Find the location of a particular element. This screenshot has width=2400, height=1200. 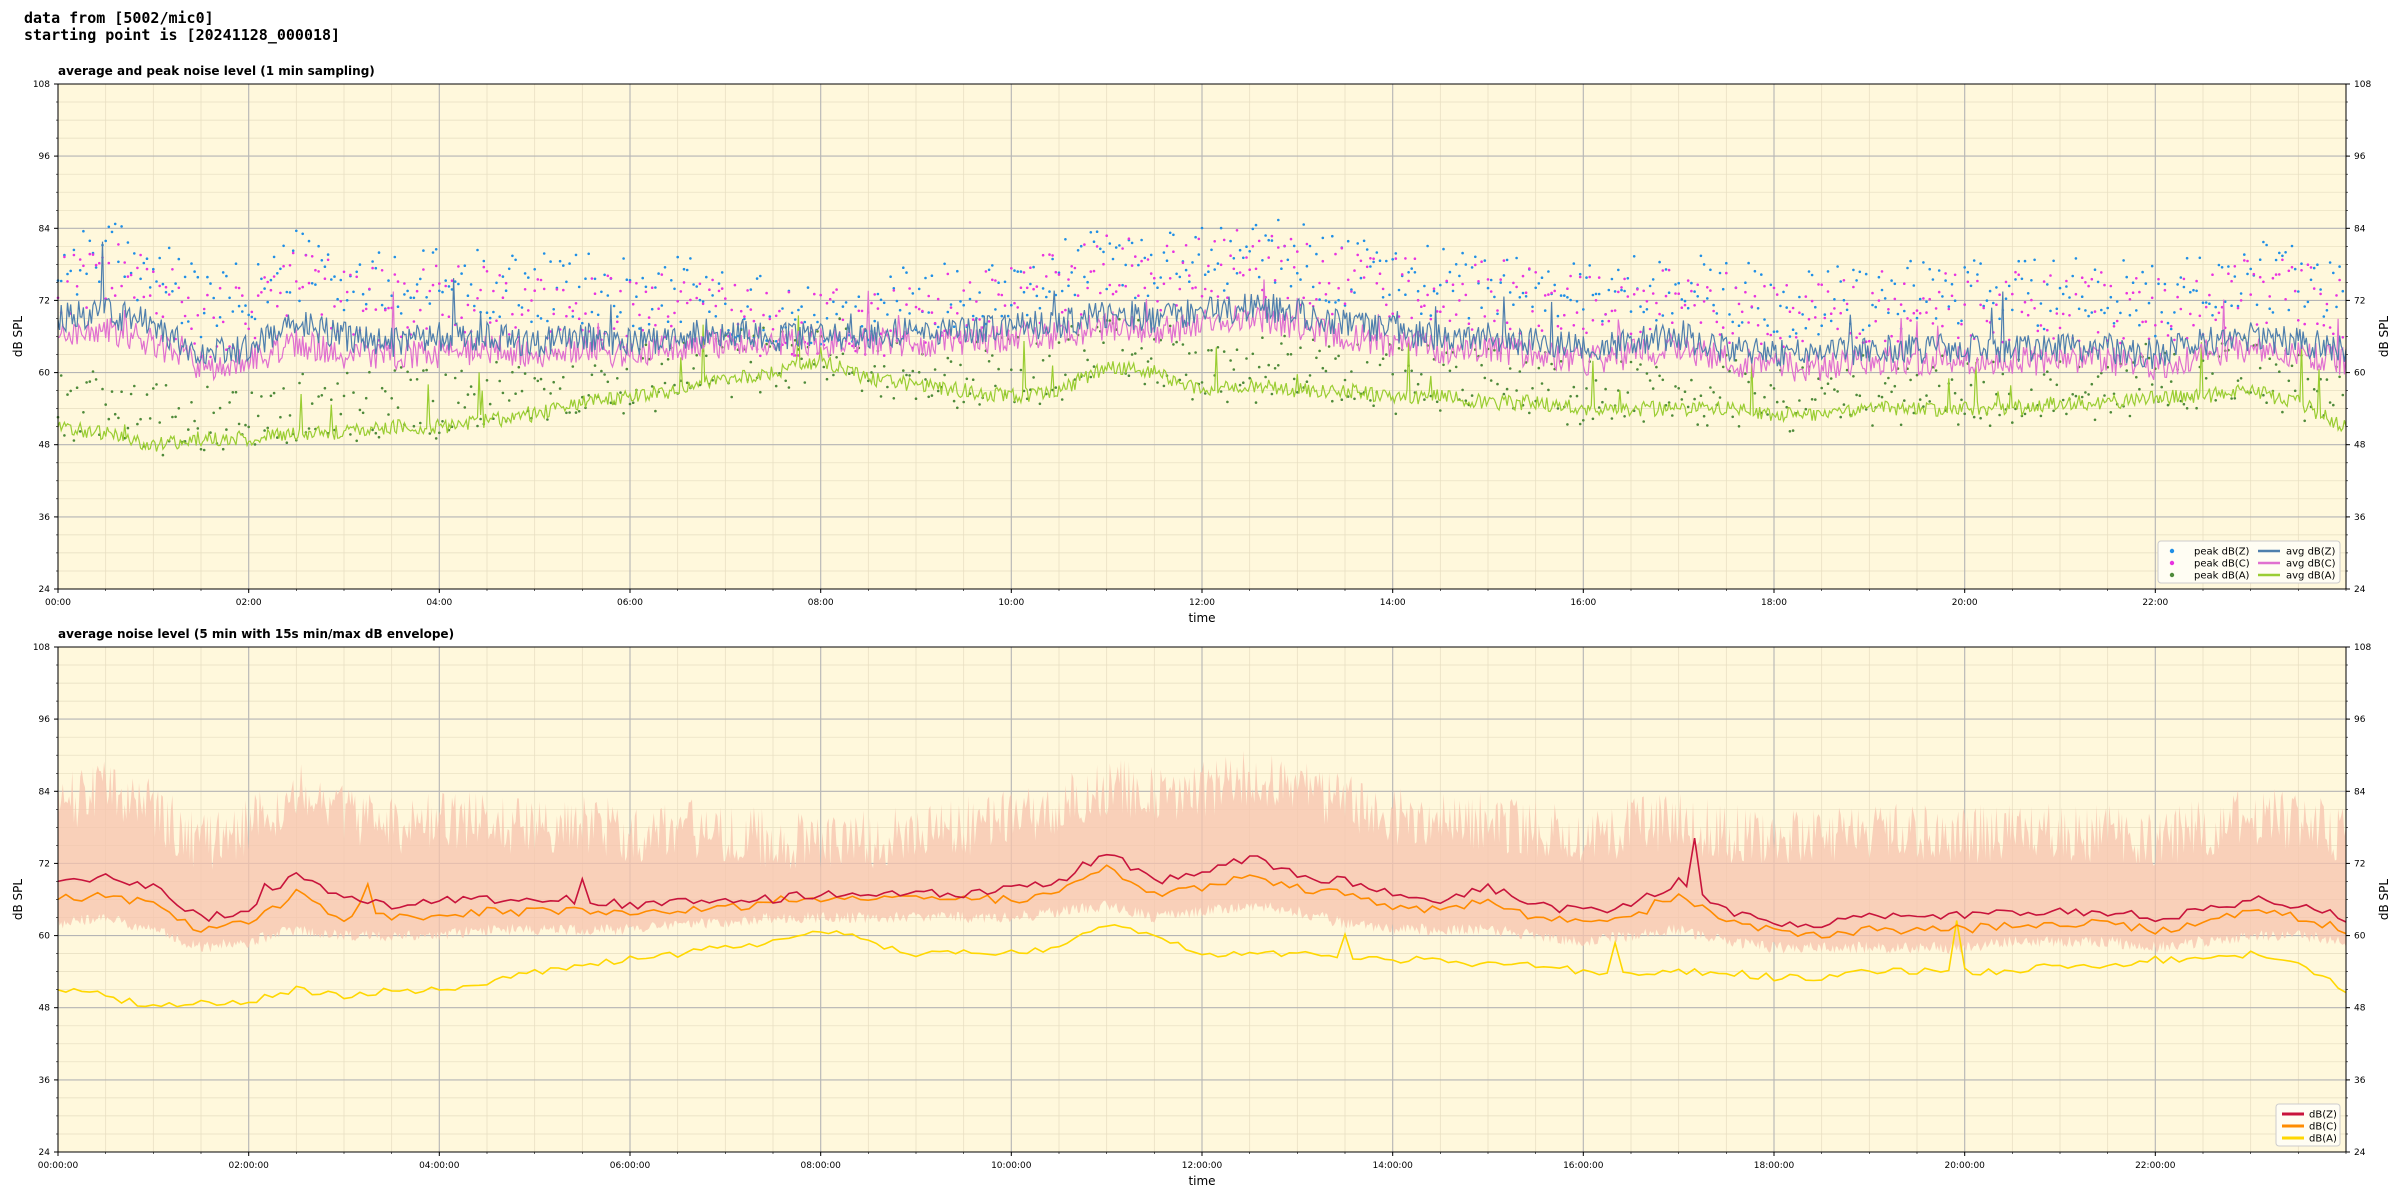

y-axis-label-right: dB SPL is located at coordinates (2384, 900).